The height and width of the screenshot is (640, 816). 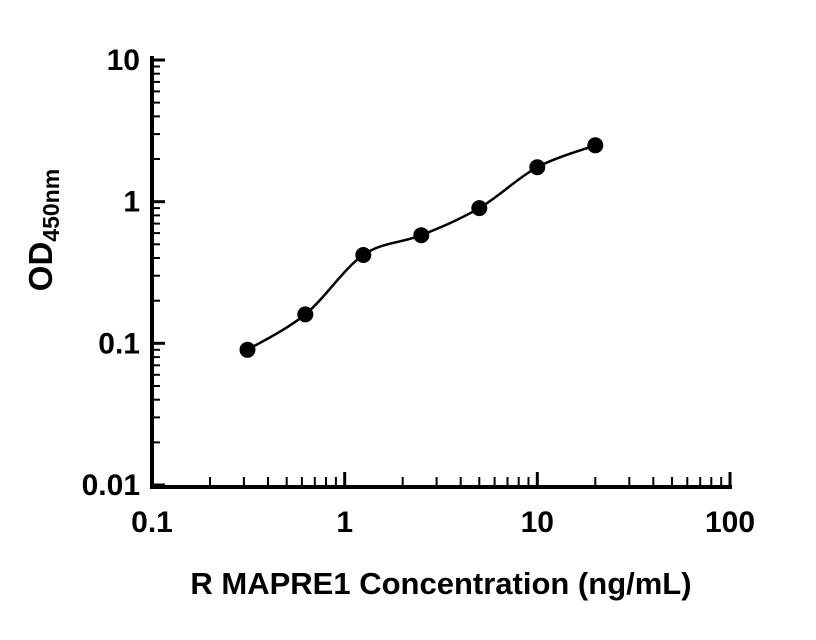 I want to click on x-tick-label: 10, so click(x=537, y=522).